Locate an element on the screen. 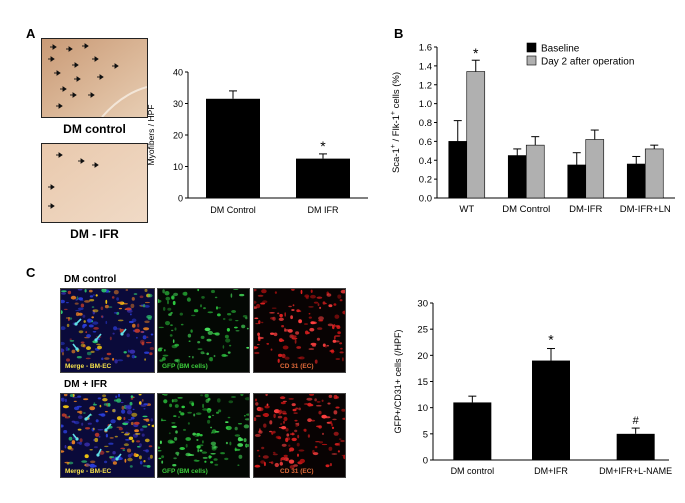  y-tick-label: 0.8 is located at coordinates (425, 123).